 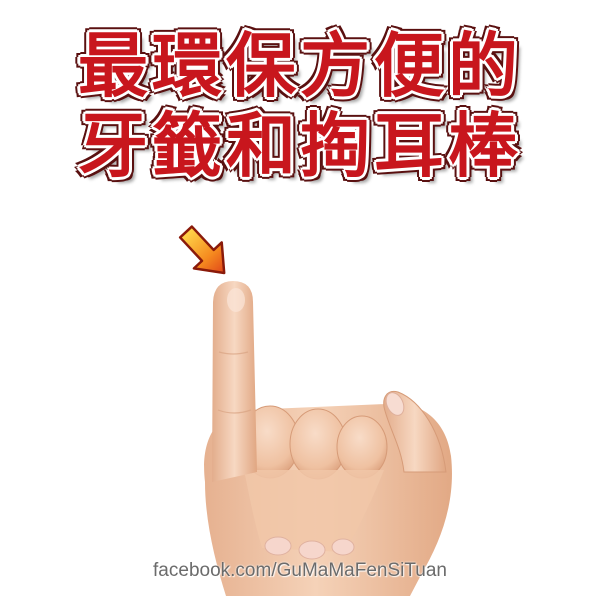 What do you see at coordinates (300, 146) in the screenshot?
I see `headline-line-2: 牙籤和掏耳棒` at bounding box center [300, 146].